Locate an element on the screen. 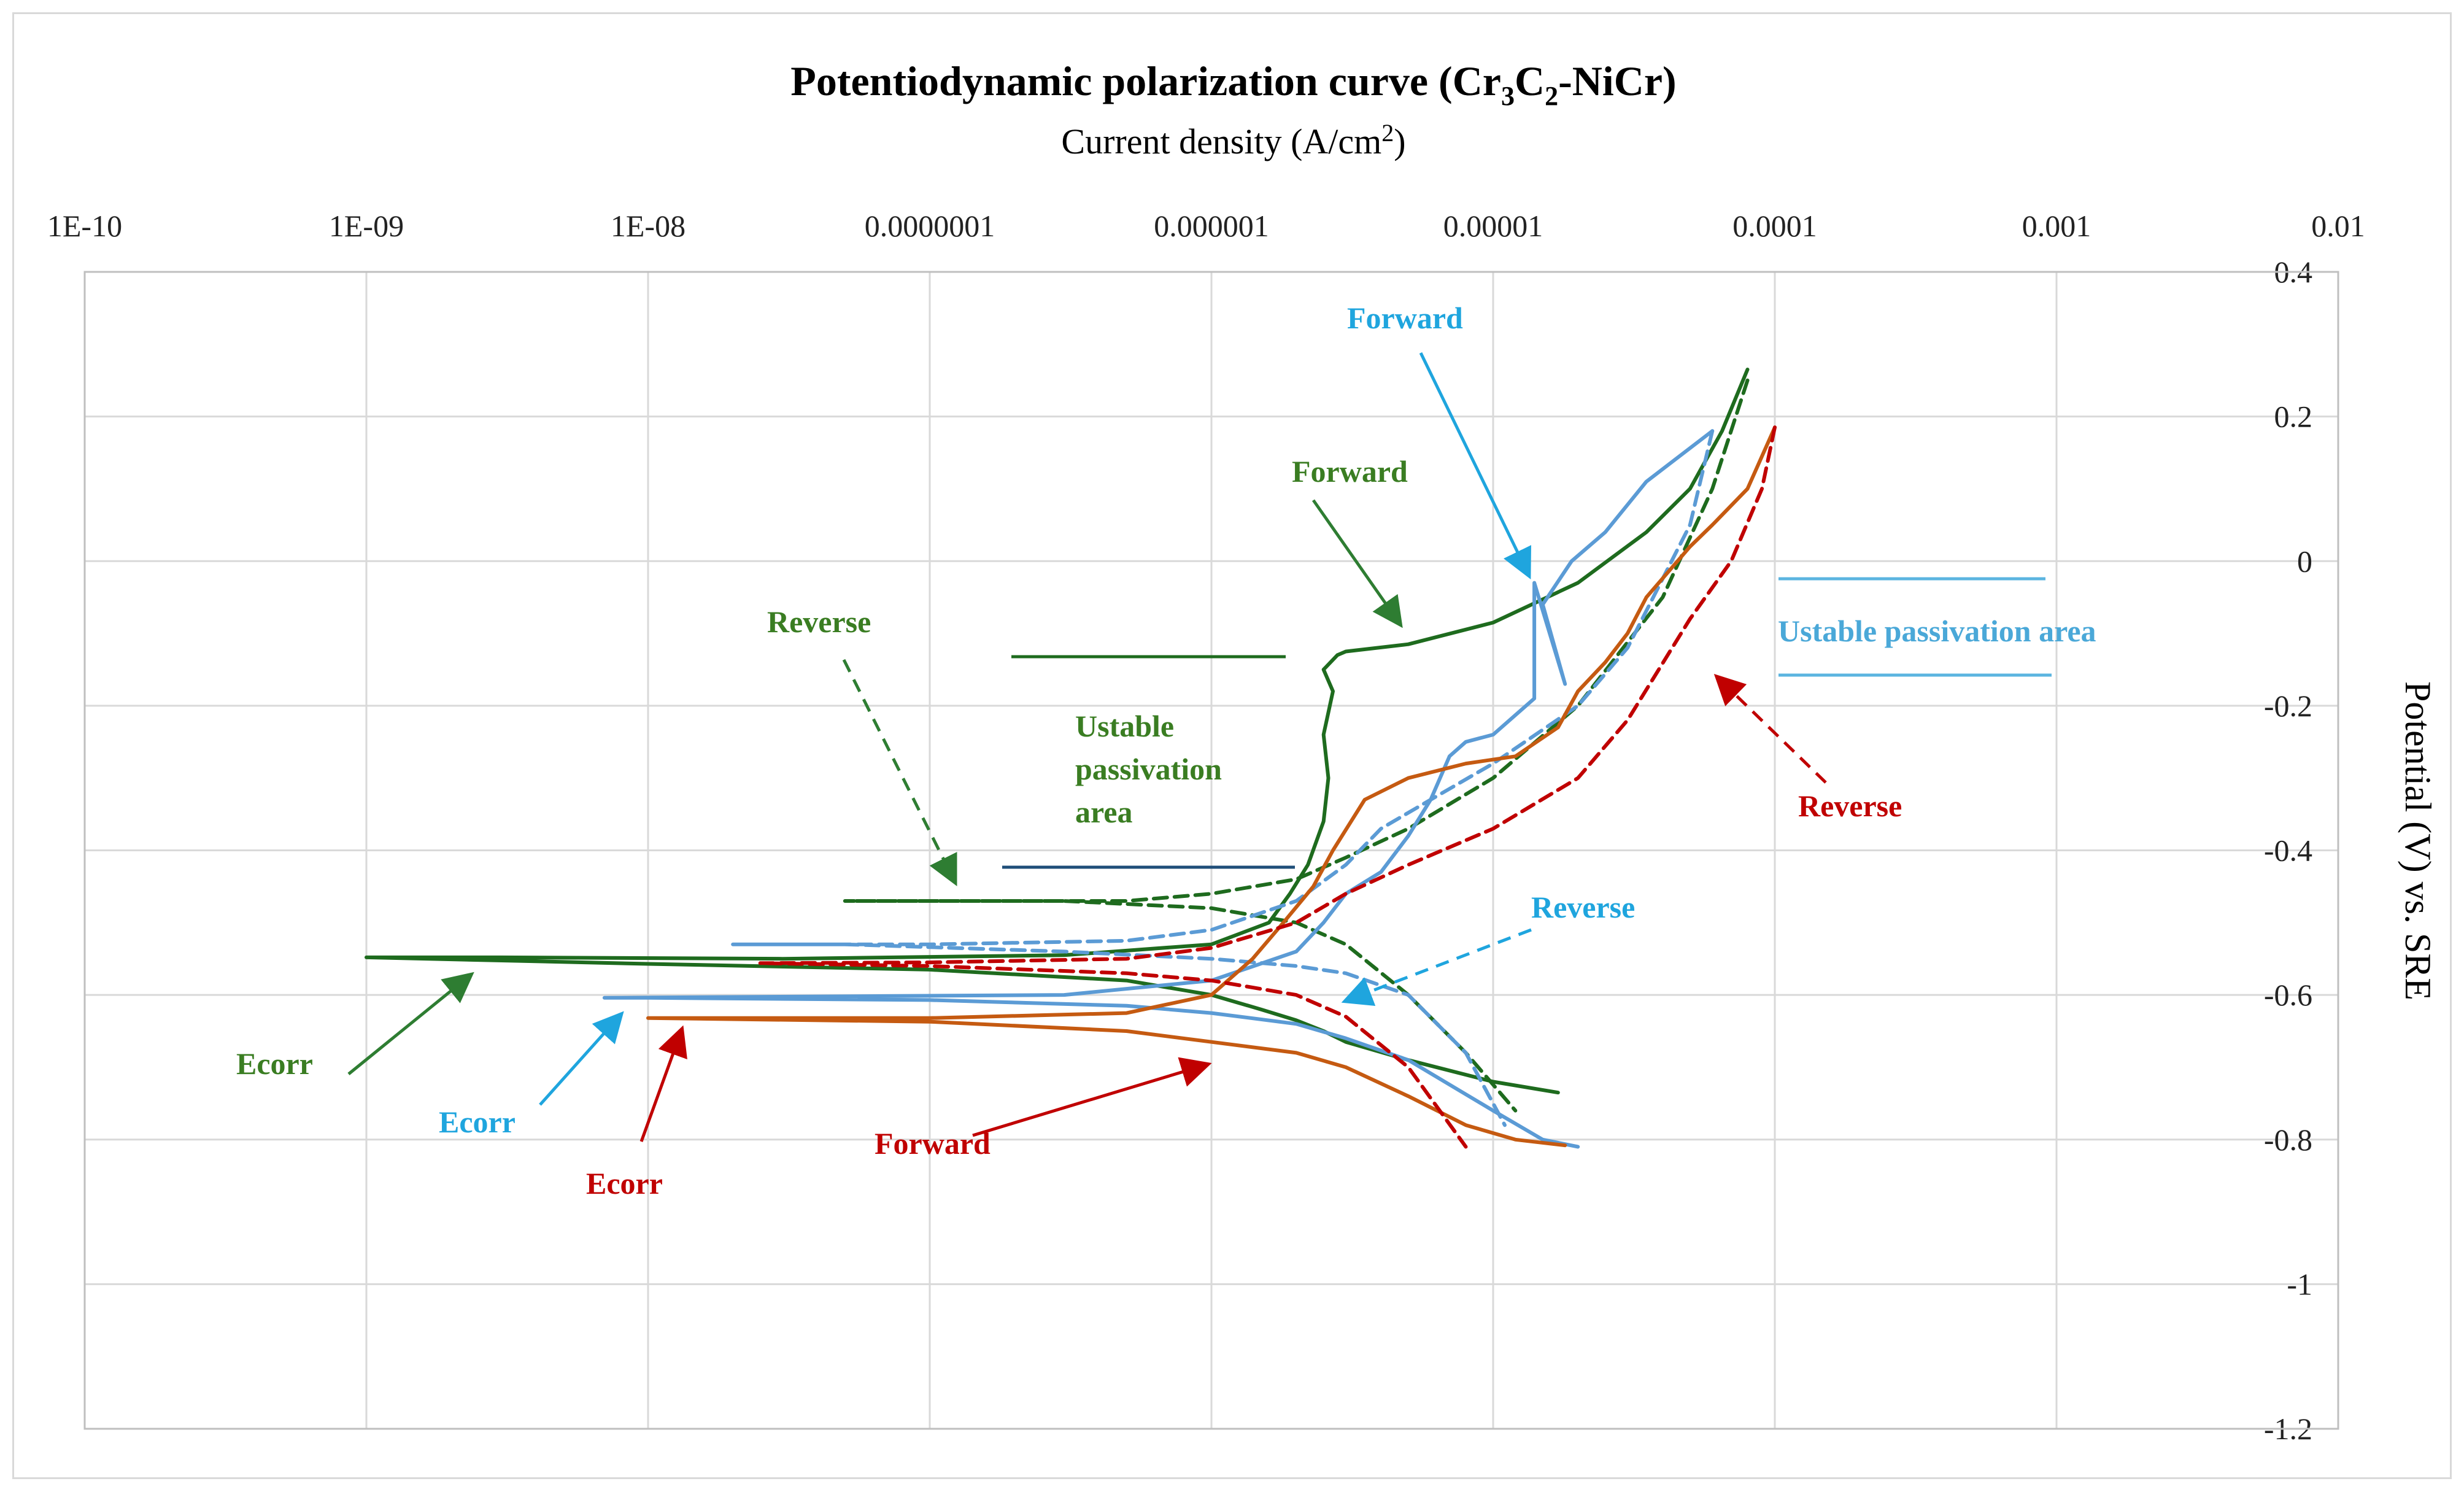 The height and width of the screenshot is (1492, 2464). x-axis-title-main: Current density (A/cm is located at coordinates (1221, 141).